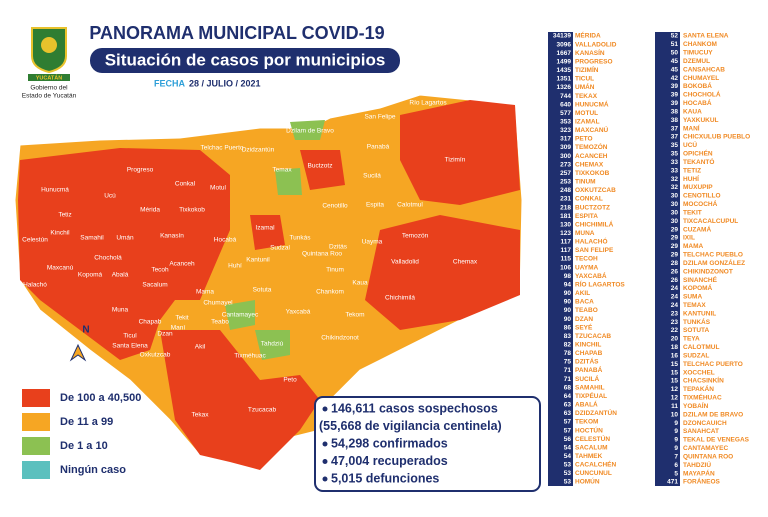  Describe the element at coordinates (218, 188) in the screenshot. I see `municipality-label: Motul` at that location.